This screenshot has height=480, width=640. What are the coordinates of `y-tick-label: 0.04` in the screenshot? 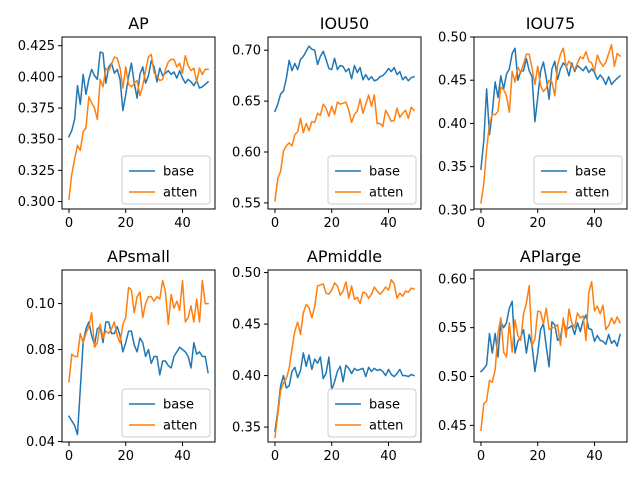 It's located at (40, 442).